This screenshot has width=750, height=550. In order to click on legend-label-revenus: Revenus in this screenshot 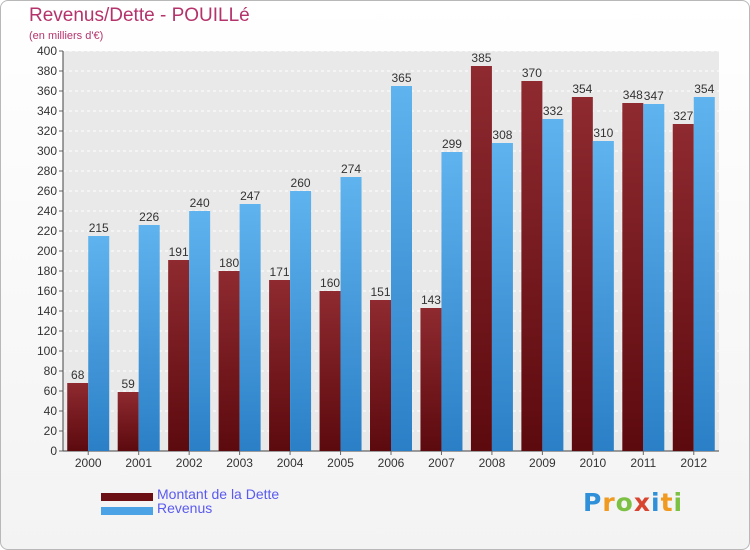, I will do `click(185, 508)`.